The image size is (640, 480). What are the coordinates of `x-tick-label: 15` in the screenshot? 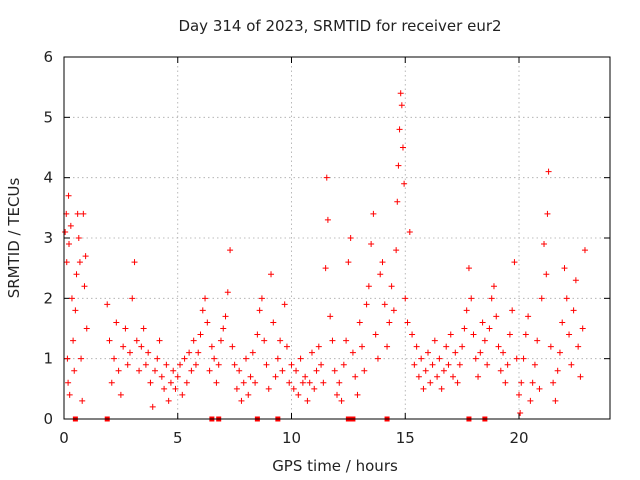 It's located at (405, 438).